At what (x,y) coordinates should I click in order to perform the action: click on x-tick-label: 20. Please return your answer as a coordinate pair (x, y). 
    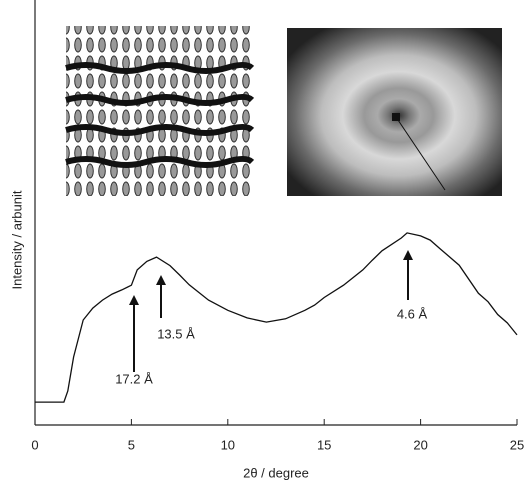
    Looking at the image, I should click on (420, 444).